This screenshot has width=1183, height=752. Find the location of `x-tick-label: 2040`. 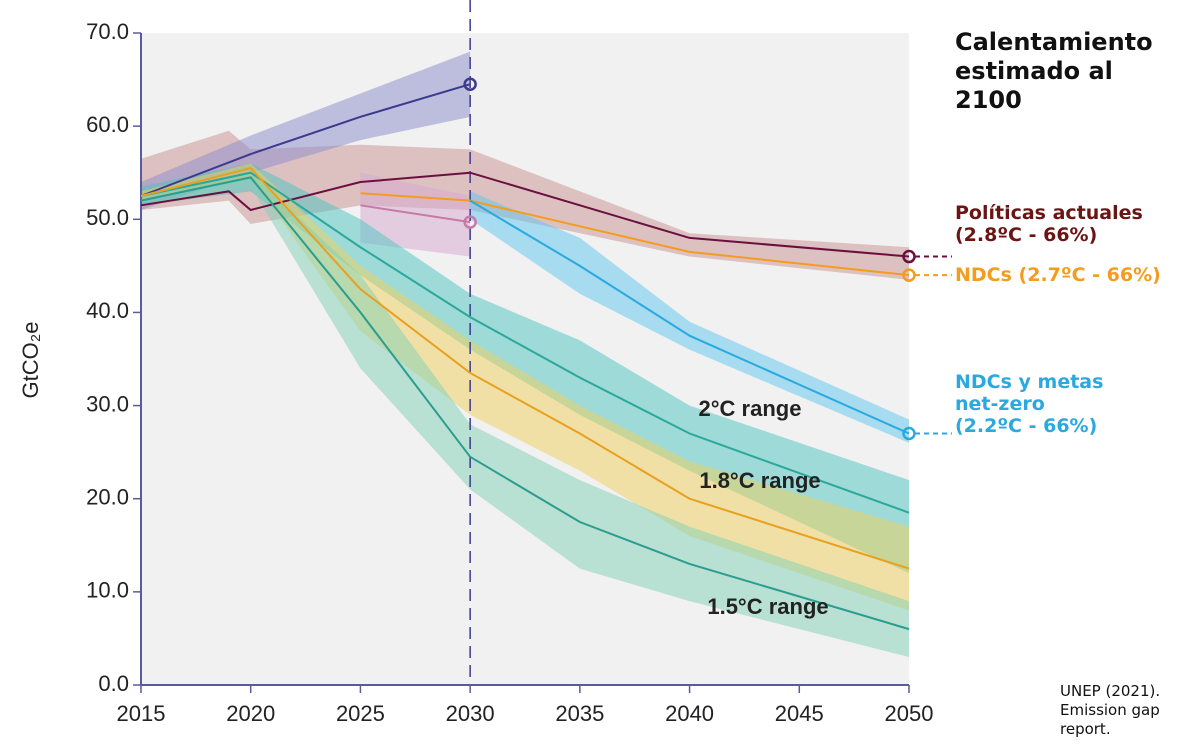

x-tick-label: 2040 is located at coordinates (689, 713).